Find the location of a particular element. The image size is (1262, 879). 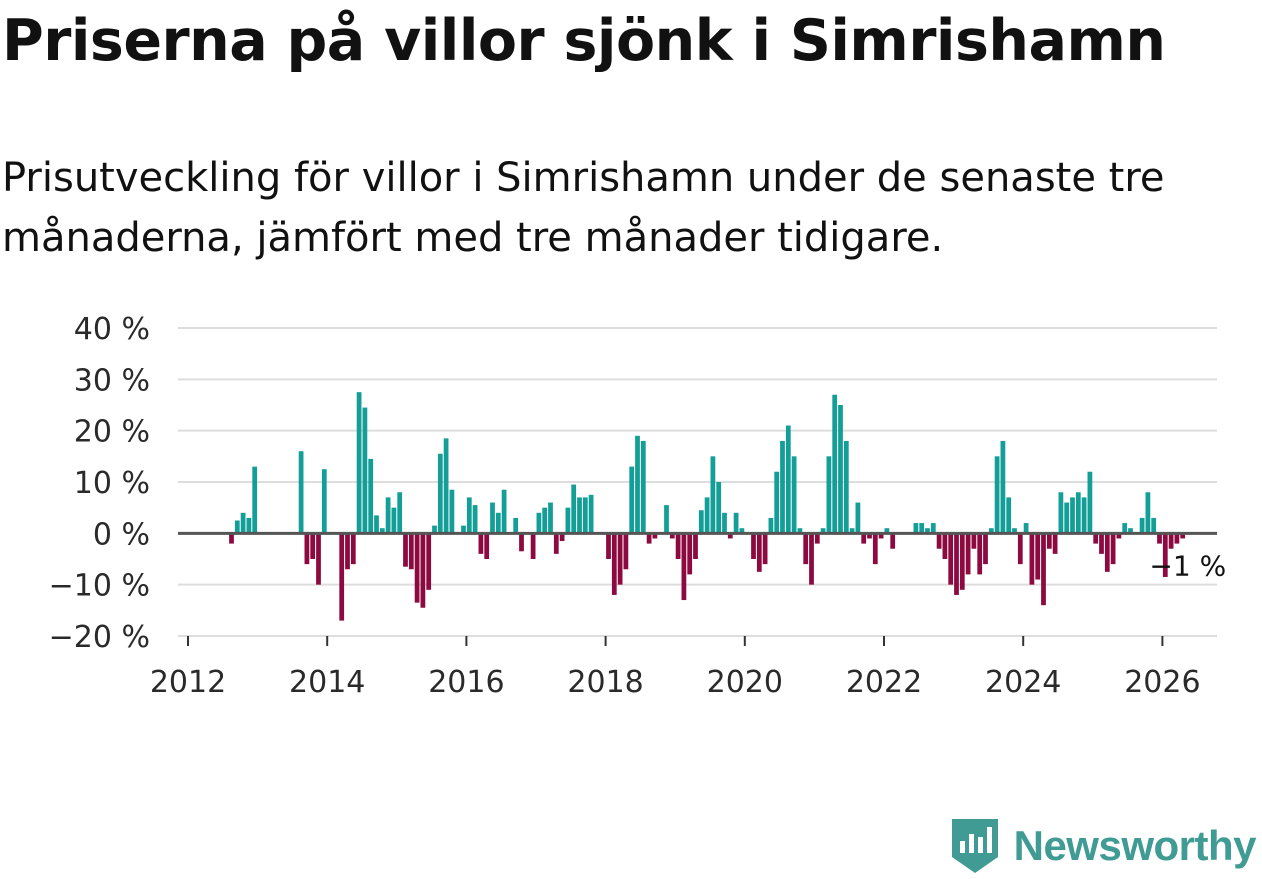

y-tick-label: 20 % is located at coordinates (112, 432).